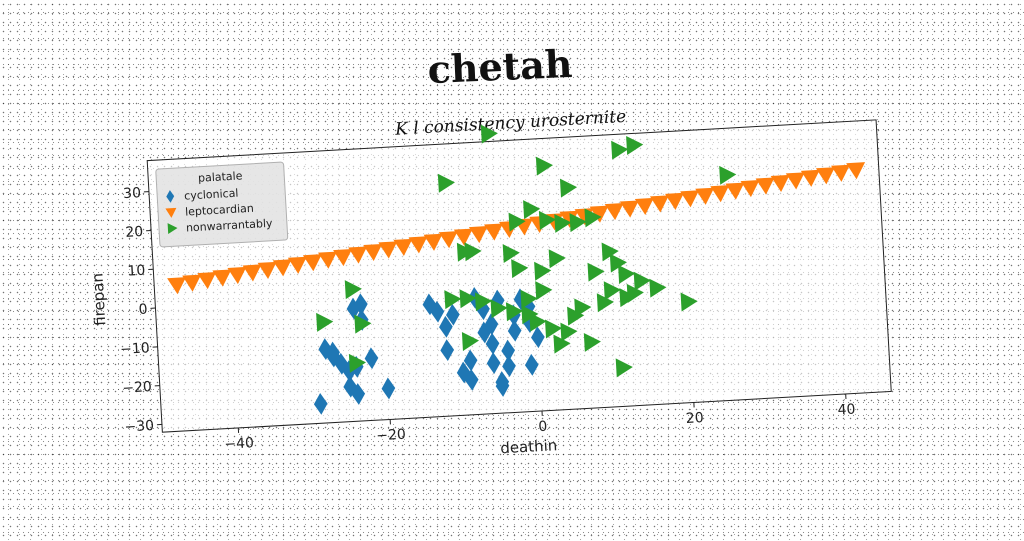  I want to click on y-tick-label: −20, so click(137, 388).